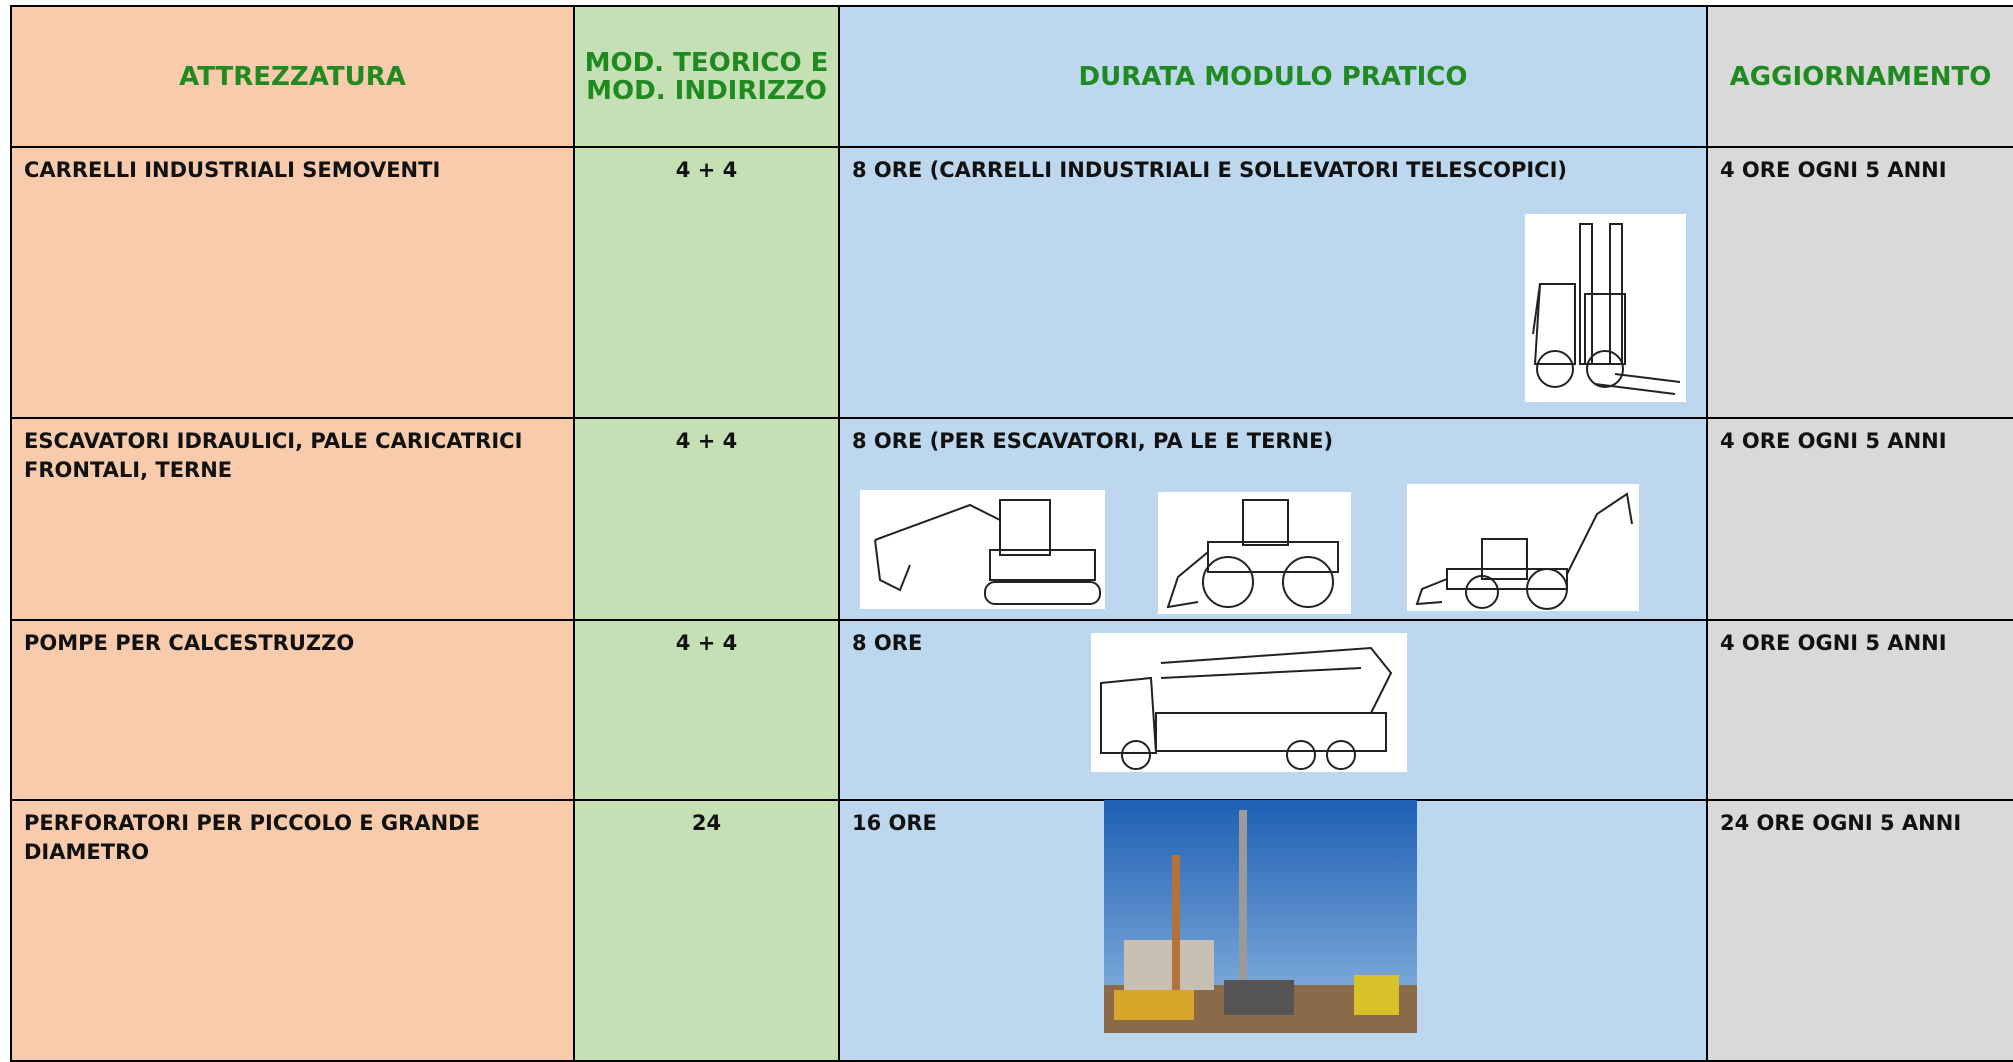 The image size is (2013, 1062). Describe the element at coordinates (293, 711) in the screenshot. I see `table-cell: POMPE PER CALCESTRUZZO` at that location.